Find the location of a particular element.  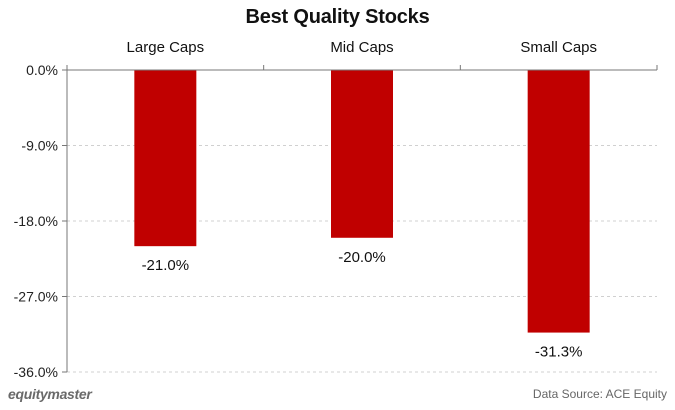

data-label: -20.0% is located at coordinates (362, 257).